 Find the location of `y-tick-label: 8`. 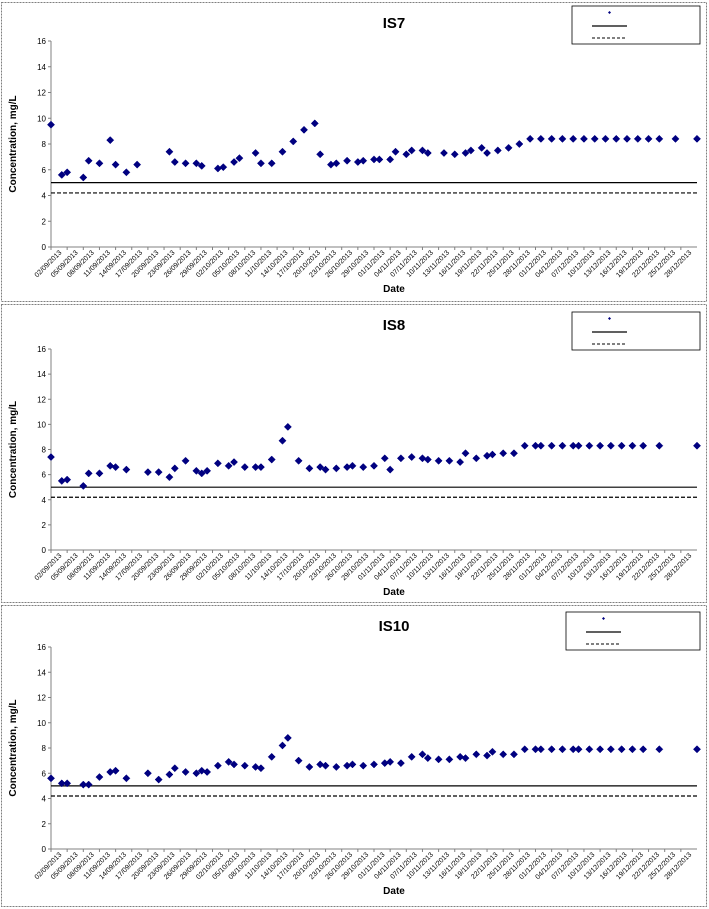

y-tick-label: 8 is located at coordinates (44, 450).